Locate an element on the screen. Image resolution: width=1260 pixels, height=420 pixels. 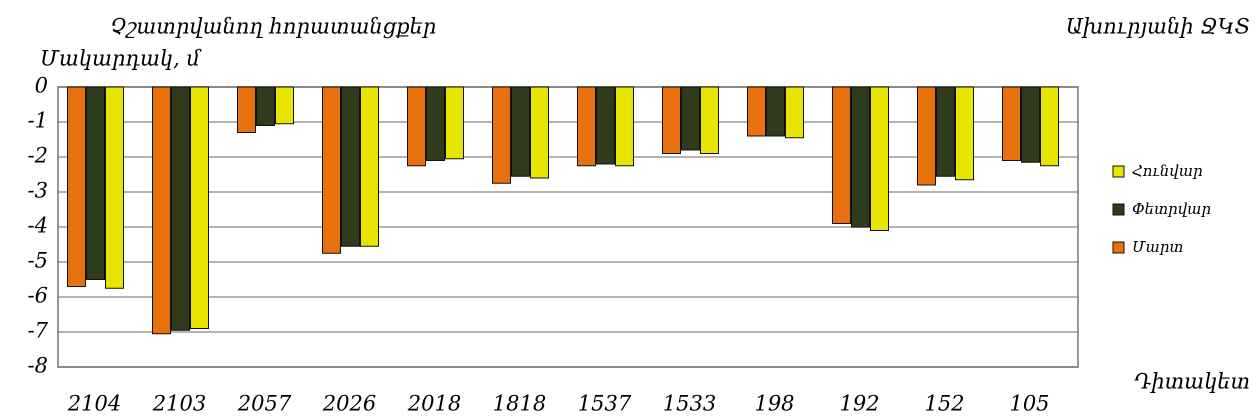
x-tick-label: 1537 is located at coordinates (605, 404).